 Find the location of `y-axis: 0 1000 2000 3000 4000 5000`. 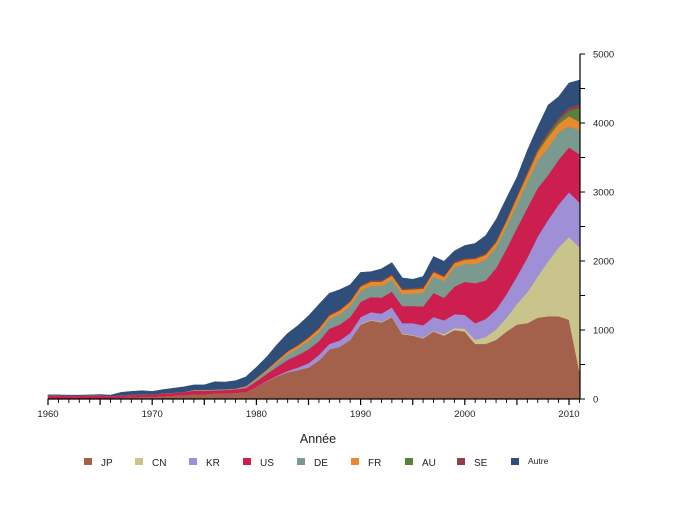

y-axis: 0 1000 2000 3000 4000 5000 is located at coordinates (596, 228).